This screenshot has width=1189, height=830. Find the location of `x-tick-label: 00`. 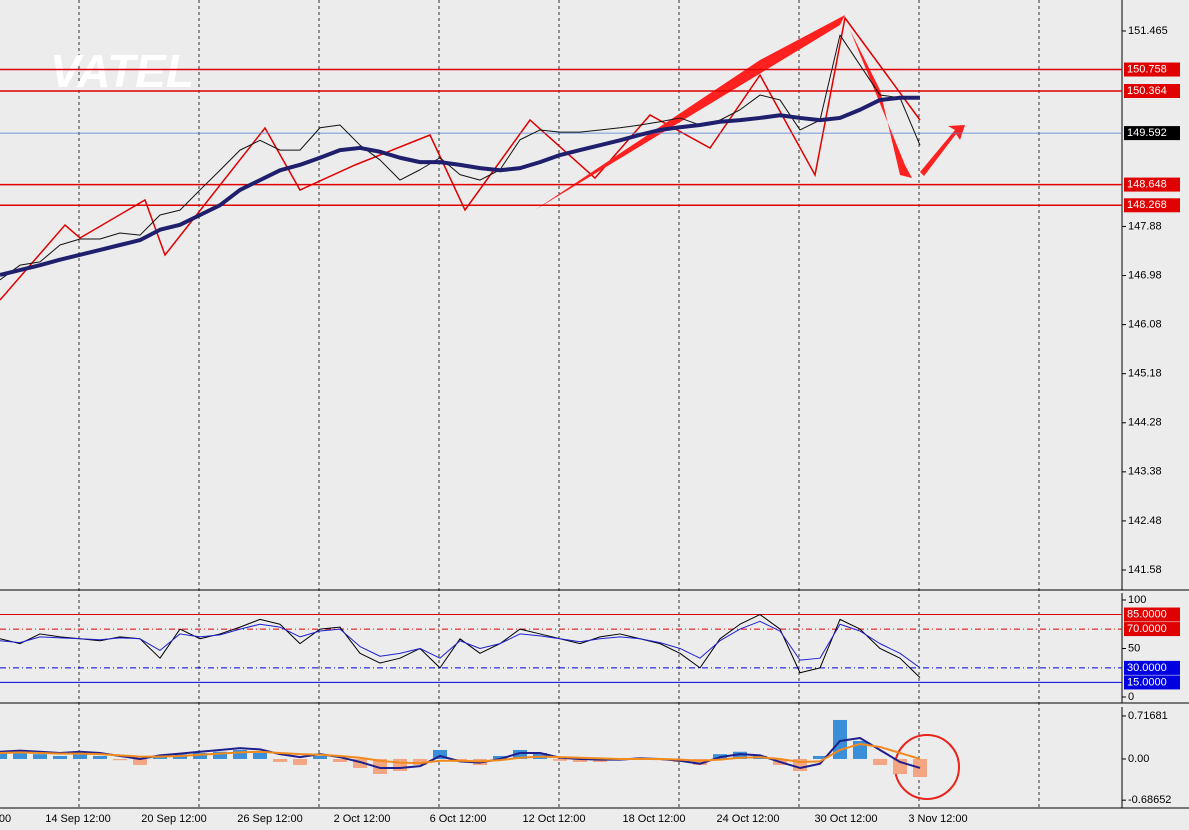

x-tick-label: 00 is located at coordinates (5, 819).